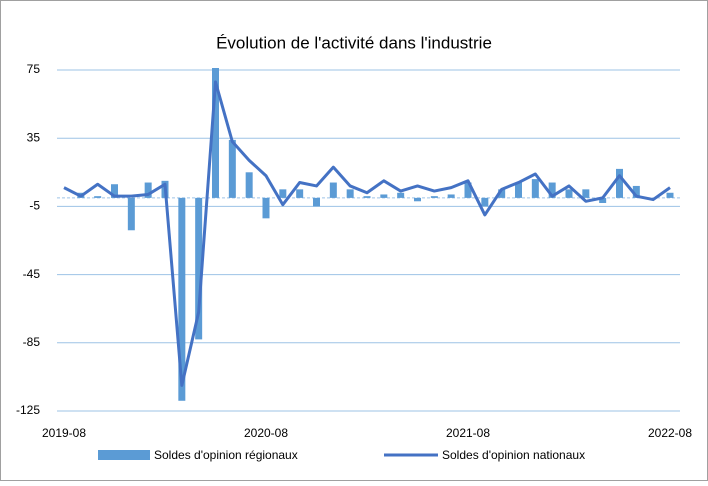 The height and width of the screenshot is (486, 708). Describe the element at coordinates (34, 69) in the screenshot. I see `y-tick-label: 75` at that location.